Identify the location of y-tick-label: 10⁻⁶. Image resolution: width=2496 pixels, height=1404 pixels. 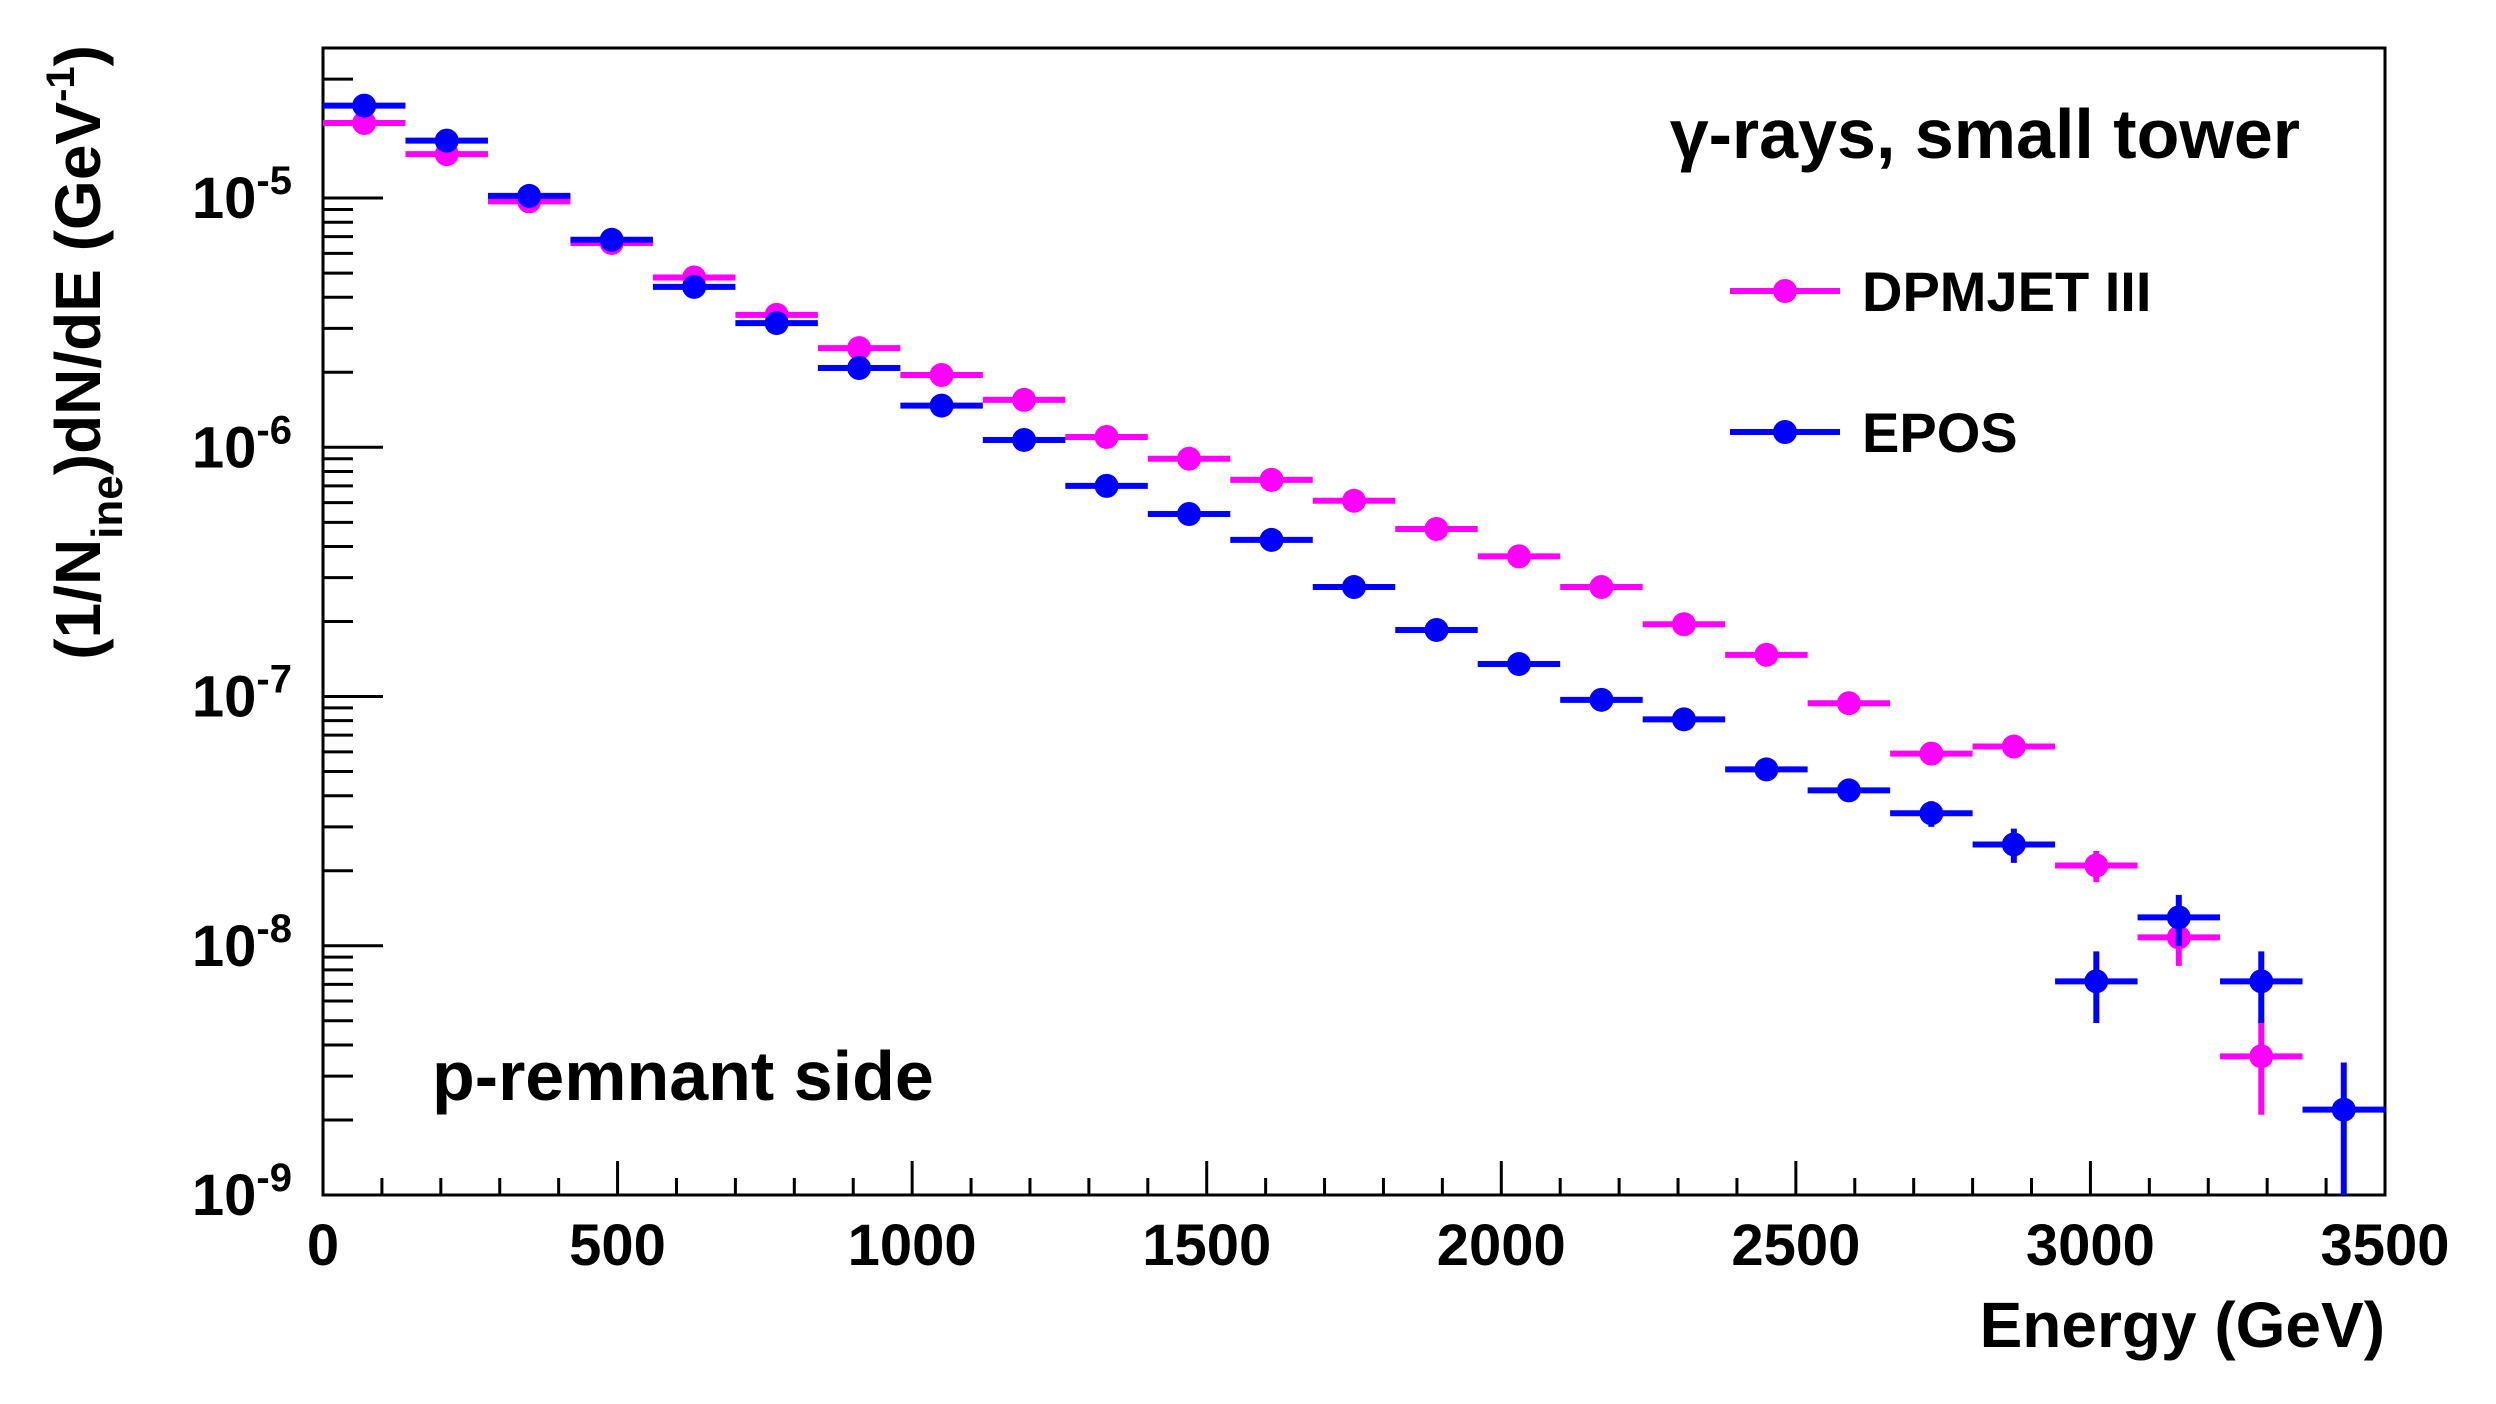
(242, 444).